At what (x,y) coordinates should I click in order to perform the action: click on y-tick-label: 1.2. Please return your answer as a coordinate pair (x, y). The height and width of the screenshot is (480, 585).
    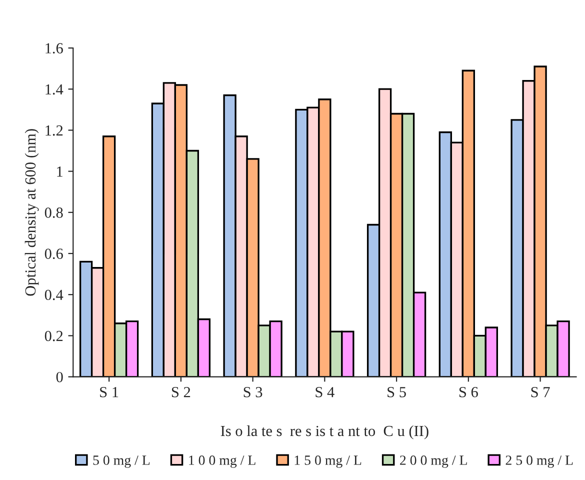
    Looking at the image, I should click on (54, 130).